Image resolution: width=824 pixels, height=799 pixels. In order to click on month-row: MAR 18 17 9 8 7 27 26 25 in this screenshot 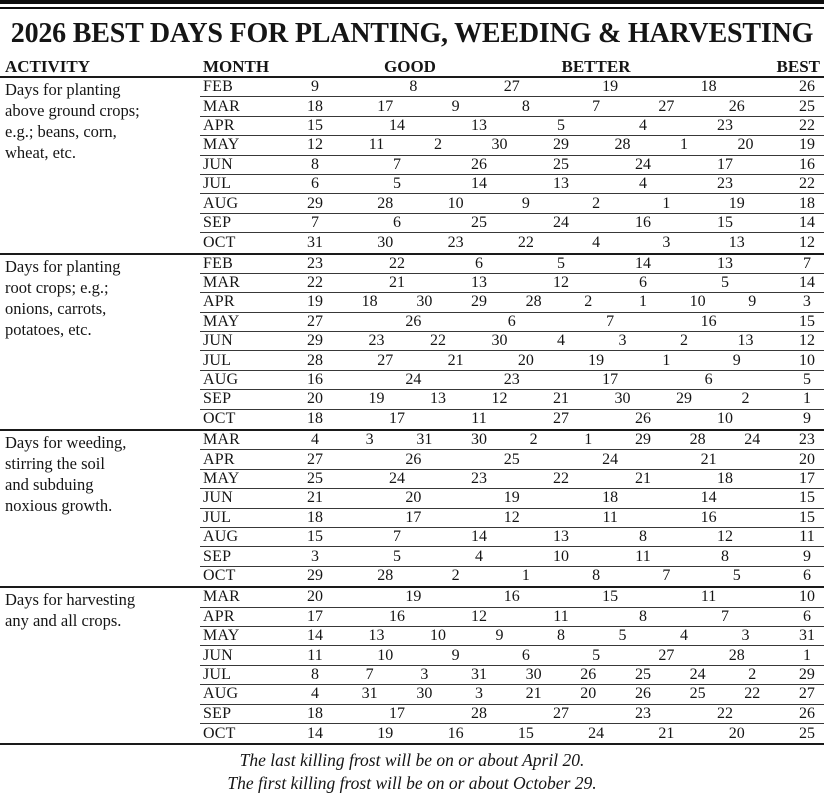, I will do `click(512, 107)`.